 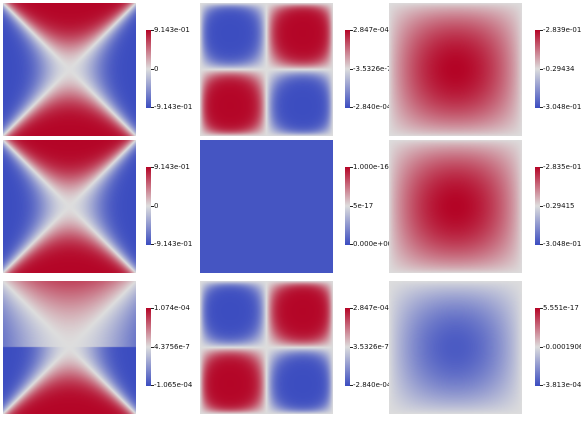 What do you see at coordinates (561, 308) in the screenshot?
I see `colorbar-label-max: 5.551e-17` at bounding box center [561, 308].